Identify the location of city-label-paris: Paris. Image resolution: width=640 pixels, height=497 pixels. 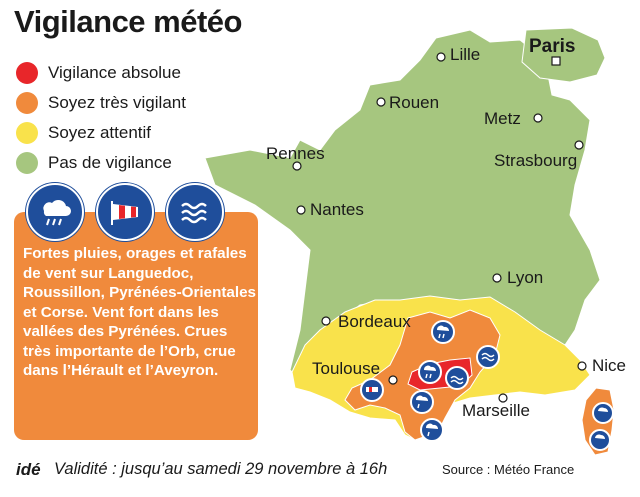
(552, 46).